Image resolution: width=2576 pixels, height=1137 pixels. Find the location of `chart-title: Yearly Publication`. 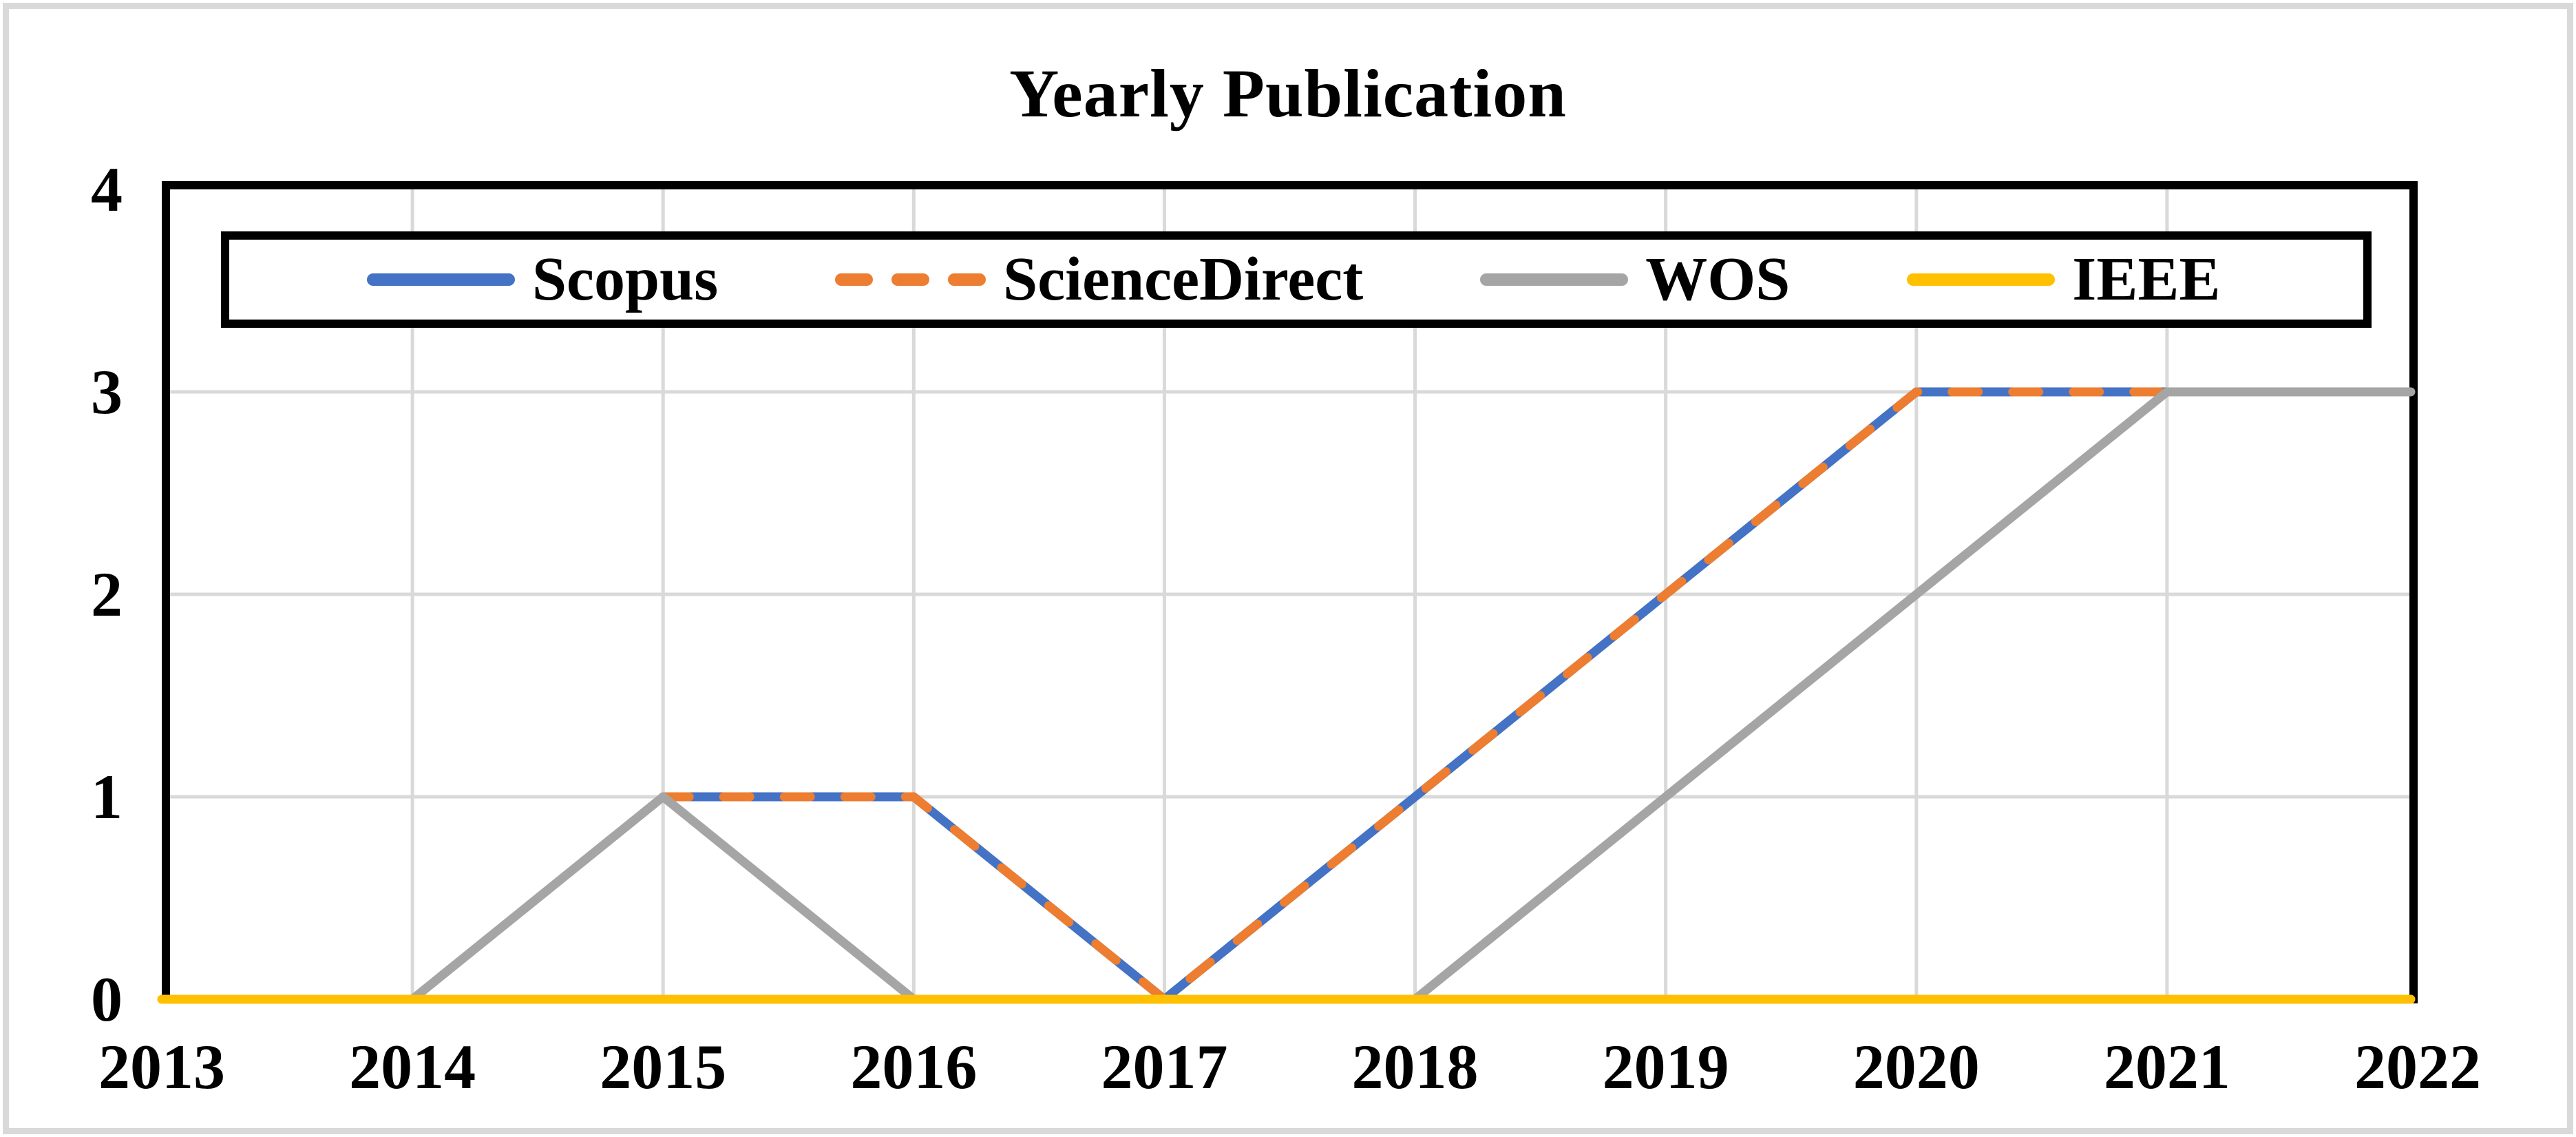

chart-title: Yearly Publication is located at coordinates (1288, 93).